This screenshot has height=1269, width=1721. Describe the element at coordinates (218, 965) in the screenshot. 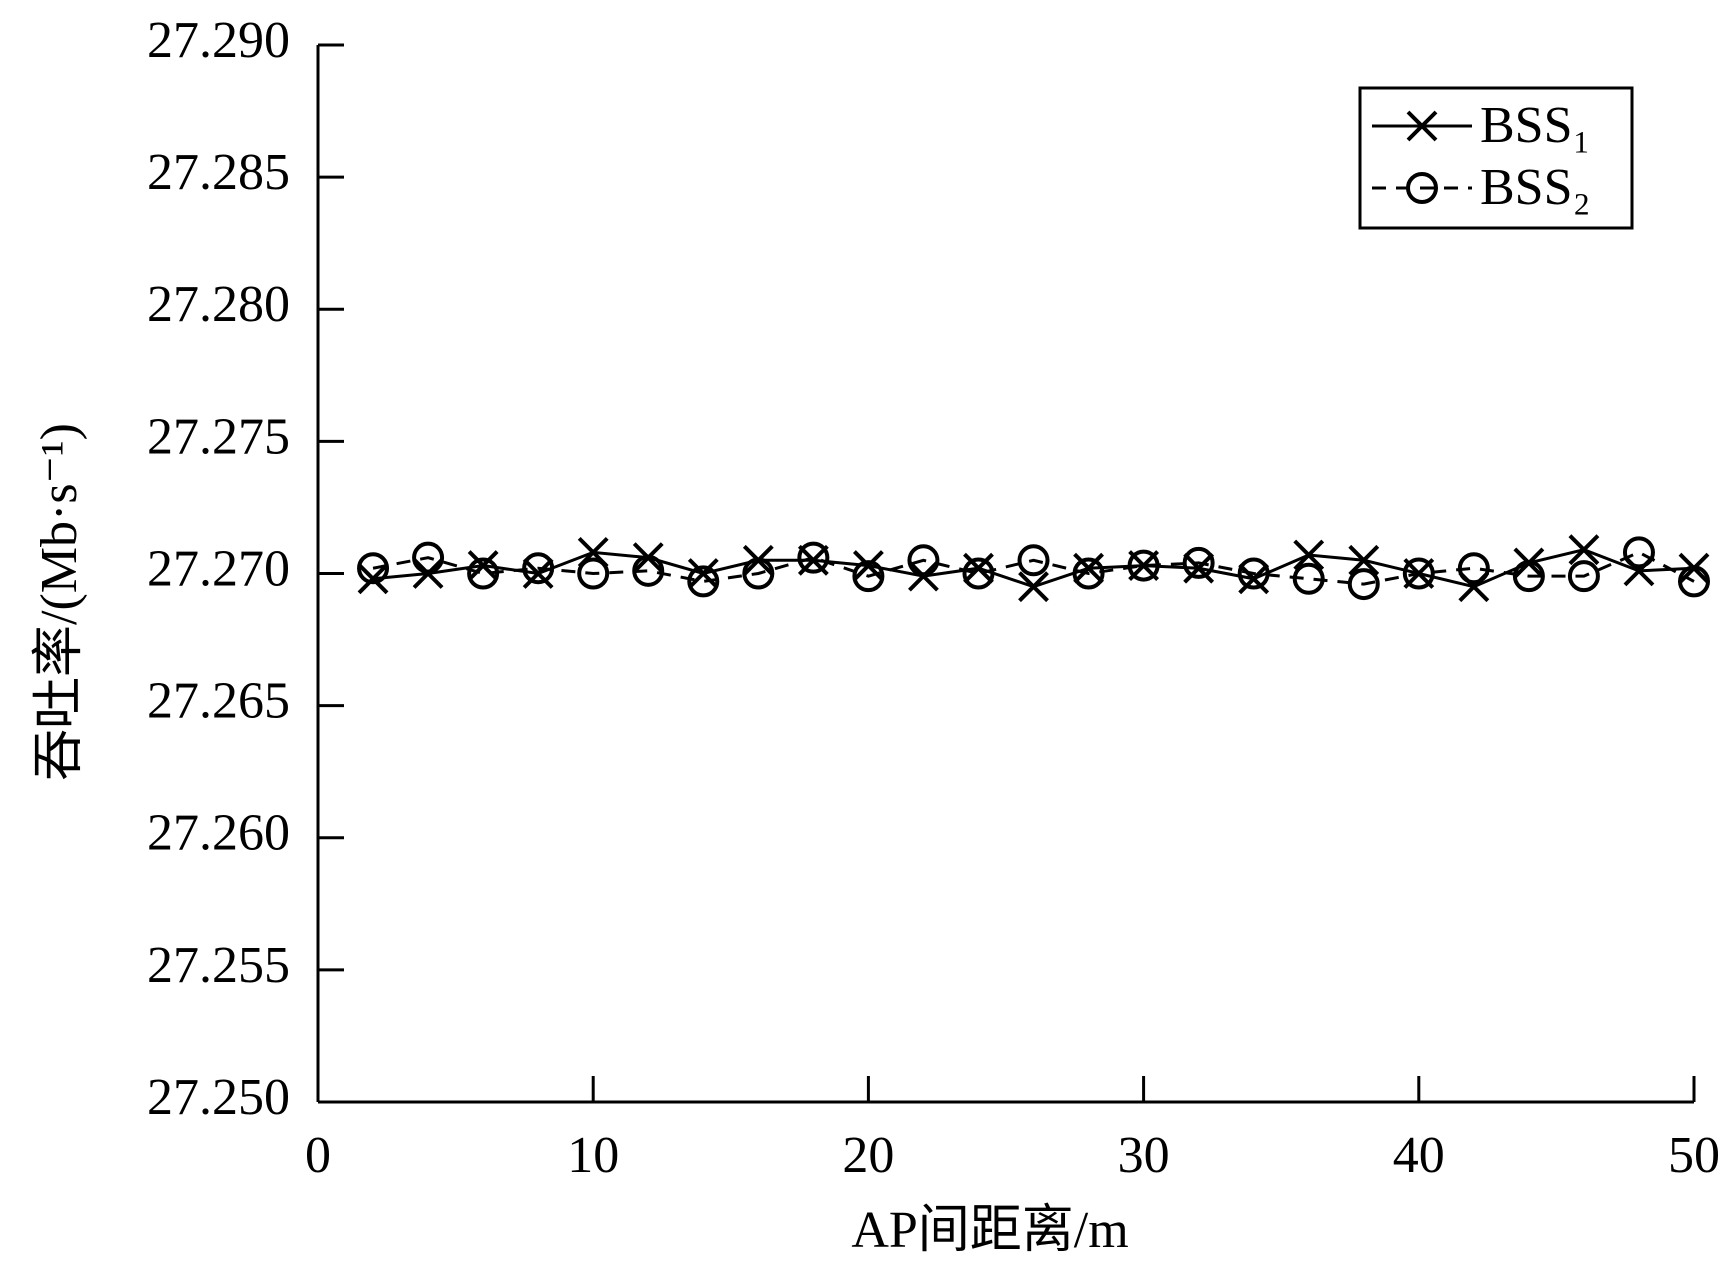

I see `y-tick-label: 27.255` at that location.